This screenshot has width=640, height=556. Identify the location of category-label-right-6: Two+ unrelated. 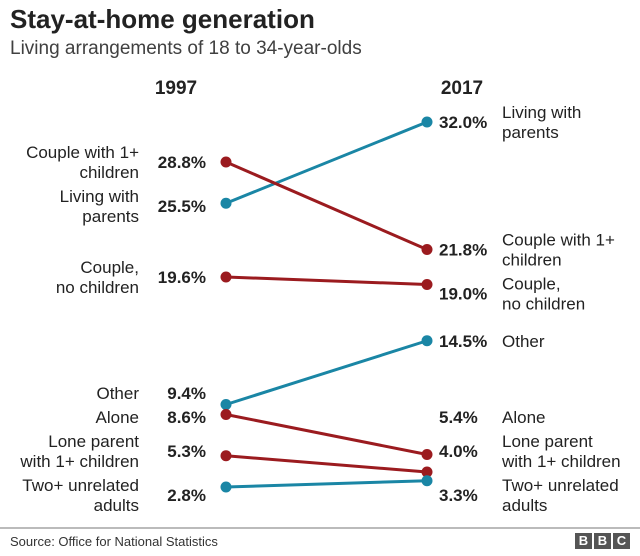
(560, 485).